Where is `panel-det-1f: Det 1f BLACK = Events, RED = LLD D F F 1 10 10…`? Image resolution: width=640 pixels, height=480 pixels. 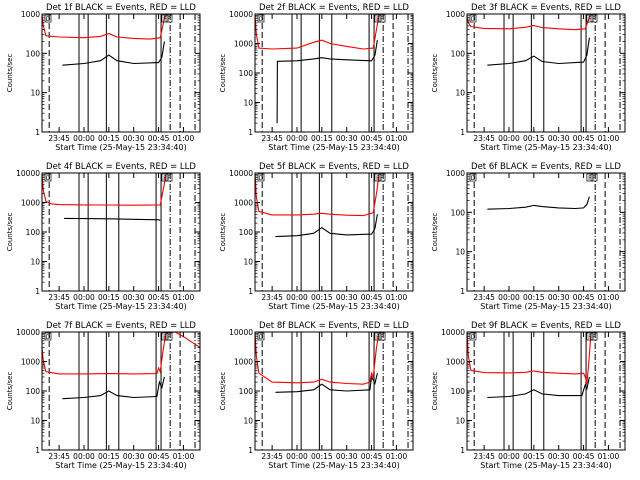 panel-det-1f: Det 1f BLACK = Events, RED = LLD D F F 1 10 10… is located at coordinates (103, 77).